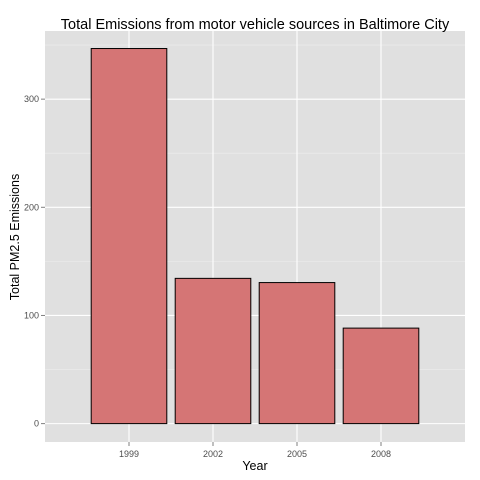 Image resolution: width=480 pixels, height=480 pixels. Describe the element at coordinates (213, 454) in the screenshot. I see `x-tick-label: 2002` at that location.